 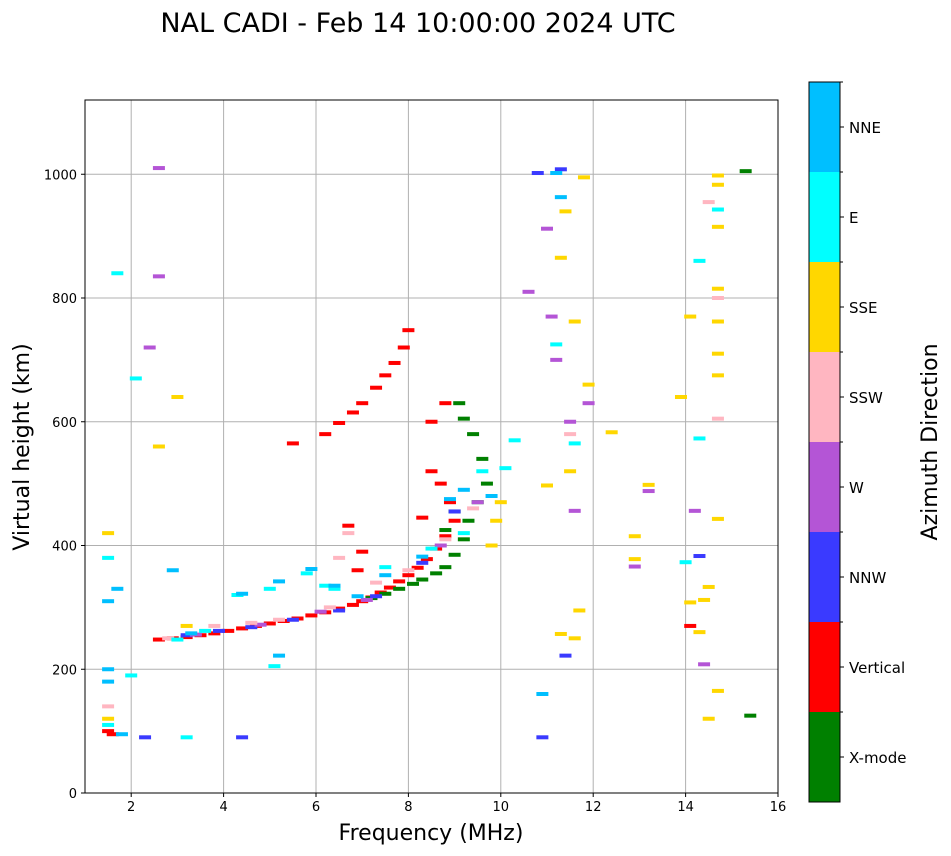 I want to click on chart-title: NAL CADI - Feb 14 10:00:00 2024 UTC, so click(x=417, y=23).